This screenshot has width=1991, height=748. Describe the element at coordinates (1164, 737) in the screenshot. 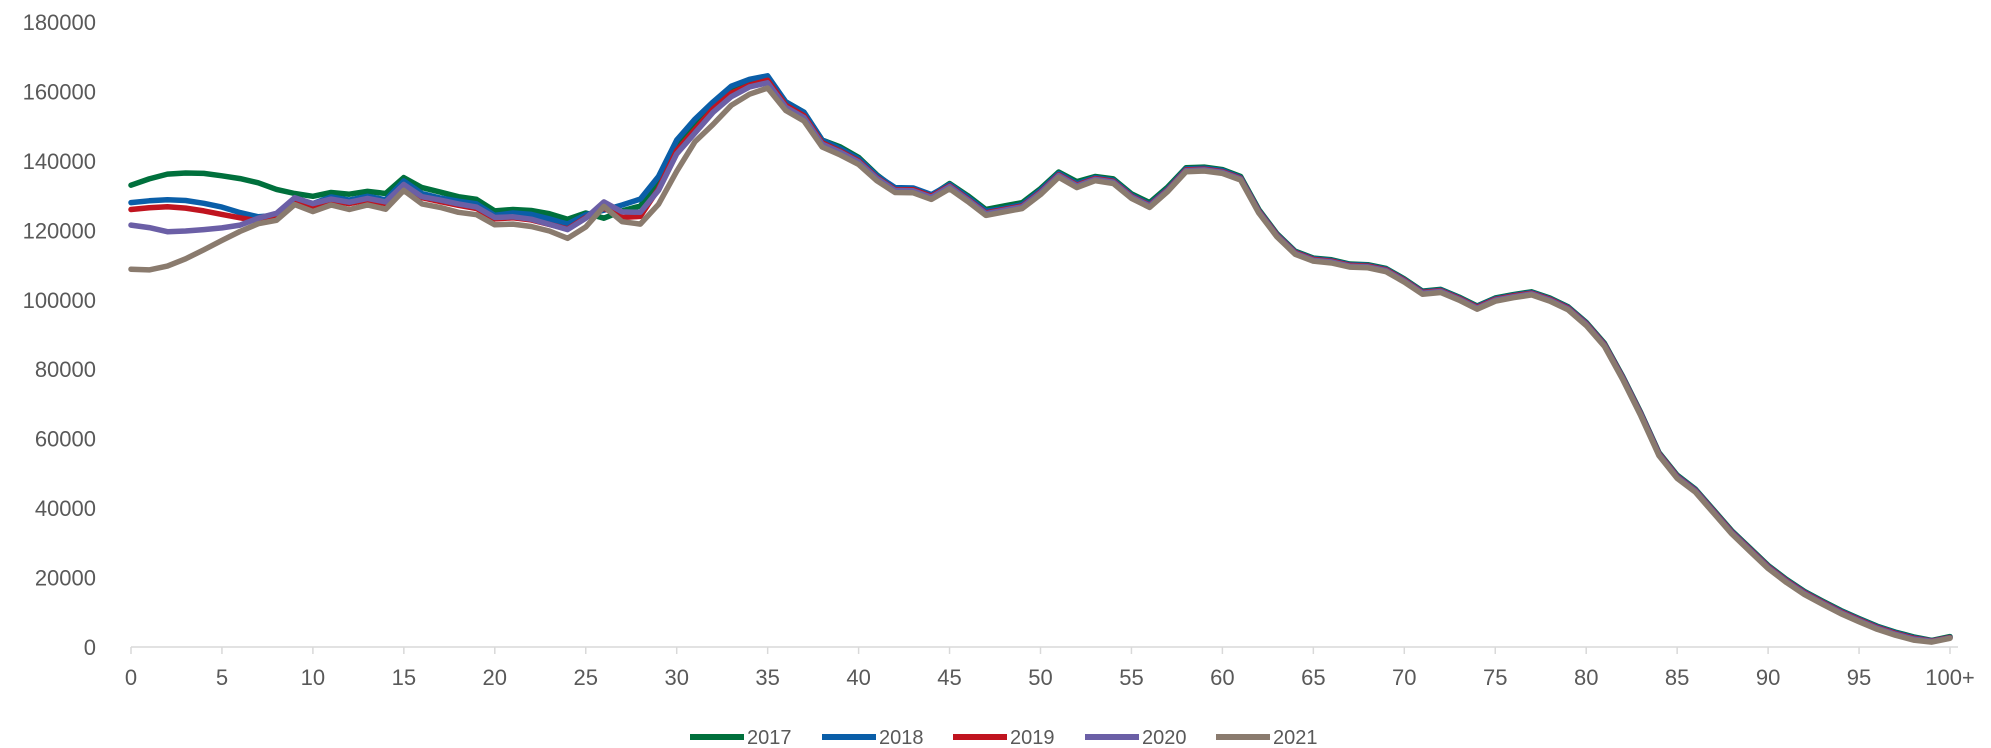

I see `legend-label-2020: 2020` at that location.